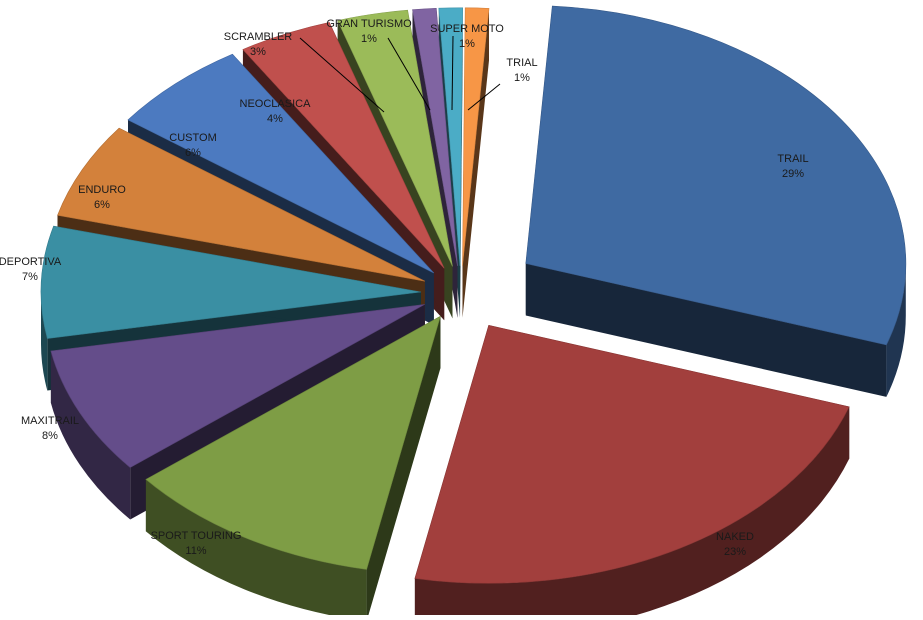 This screenshot has height=620, width=923. I want to click on label-gran-turismo: GRAN TURISMO, so click(369, 24).